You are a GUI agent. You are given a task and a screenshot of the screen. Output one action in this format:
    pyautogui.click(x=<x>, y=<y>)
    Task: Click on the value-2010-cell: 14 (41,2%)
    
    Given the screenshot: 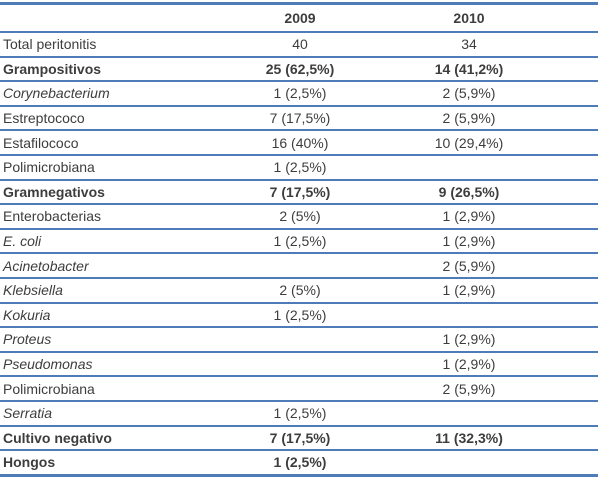 What is the action you would take?
    pyautogui.click(x=499, y=69)
    